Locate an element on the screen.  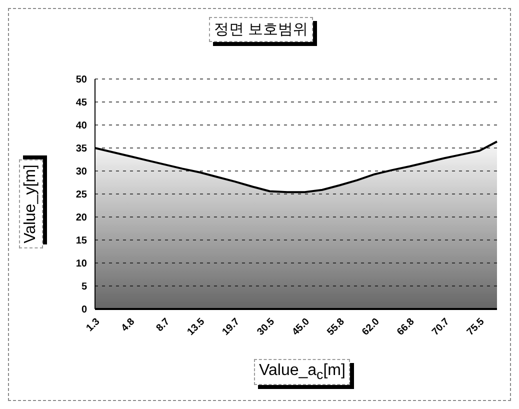
y-tick-label: 35 is located at coordinates (82, 149).